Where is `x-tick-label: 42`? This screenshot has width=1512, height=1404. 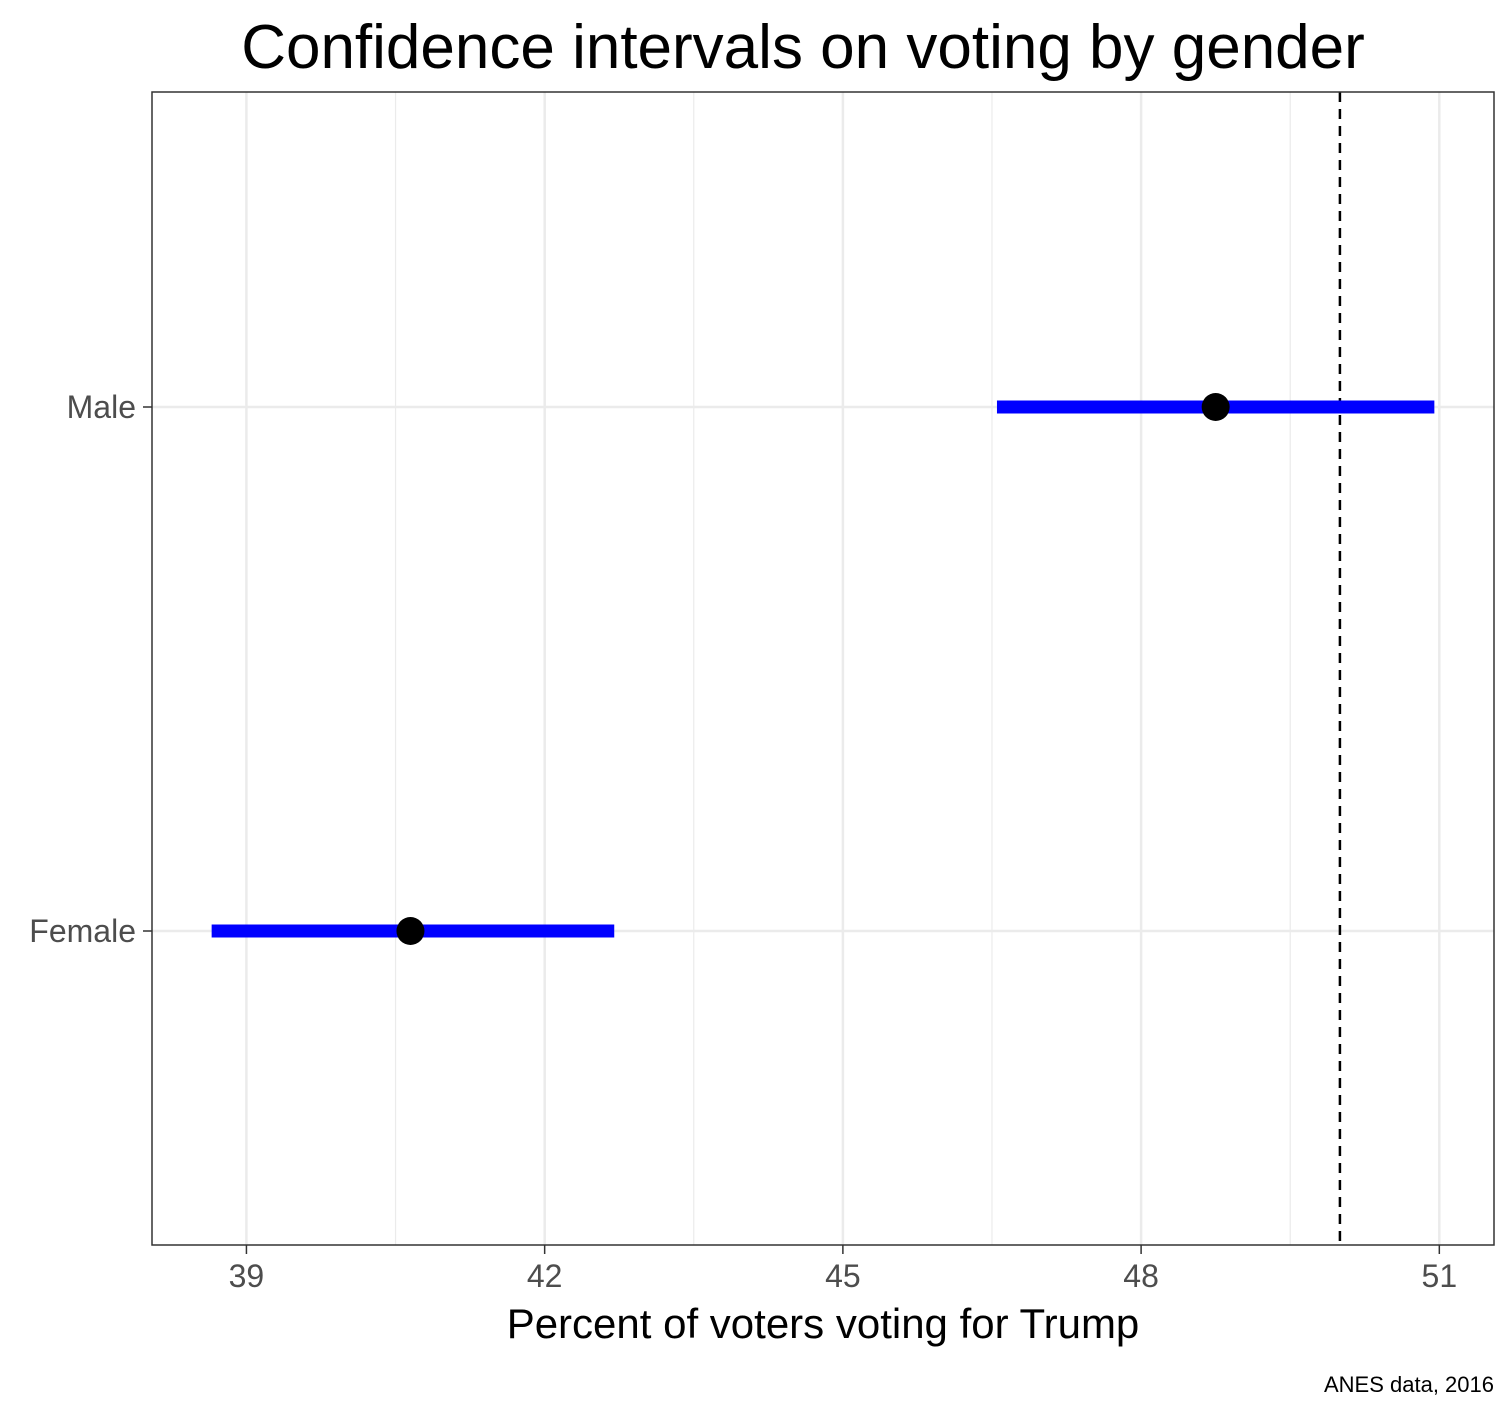 x-tick-label: 42 is located at coordinates (545, 1276).